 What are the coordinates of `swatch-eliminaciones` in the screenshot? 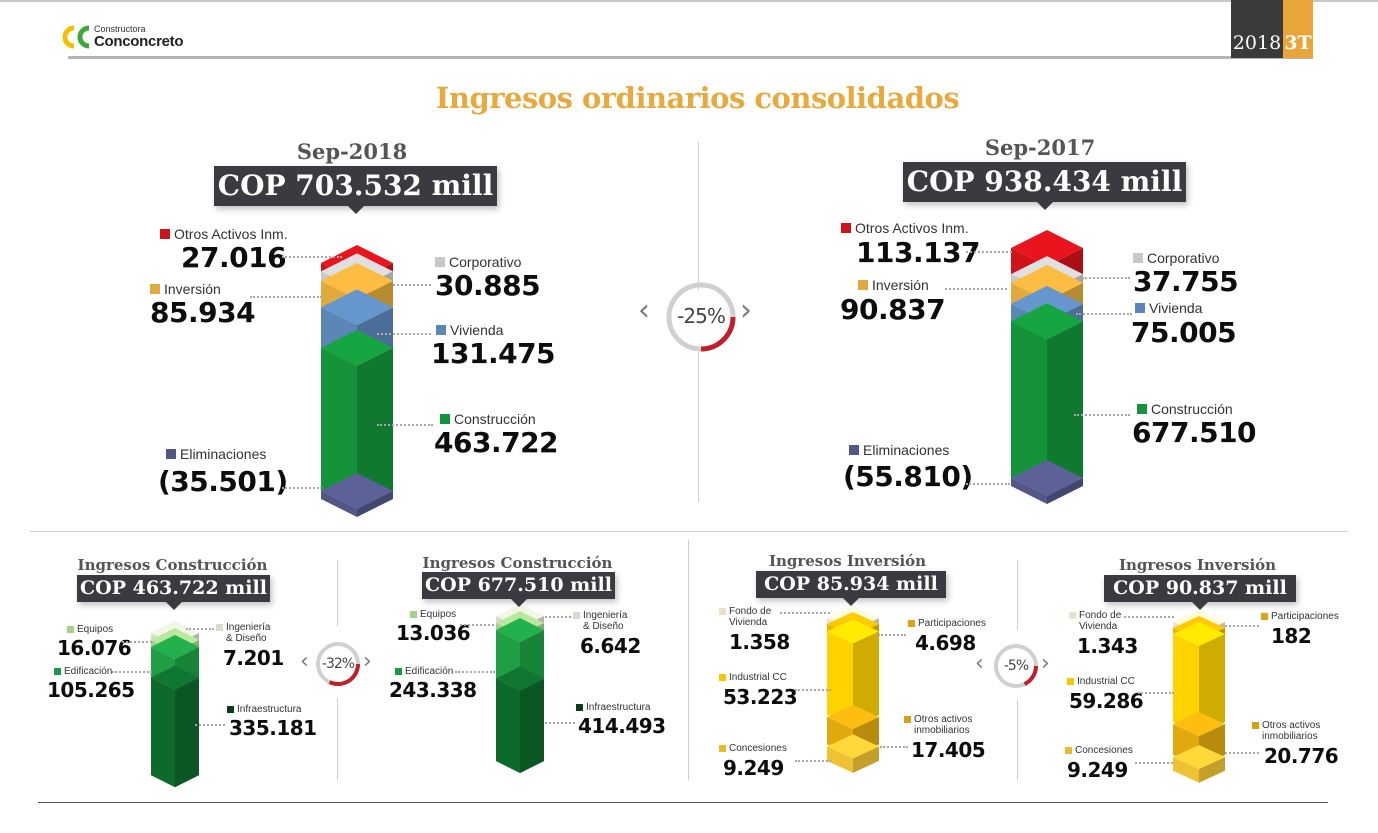 It's located at (854, 450).